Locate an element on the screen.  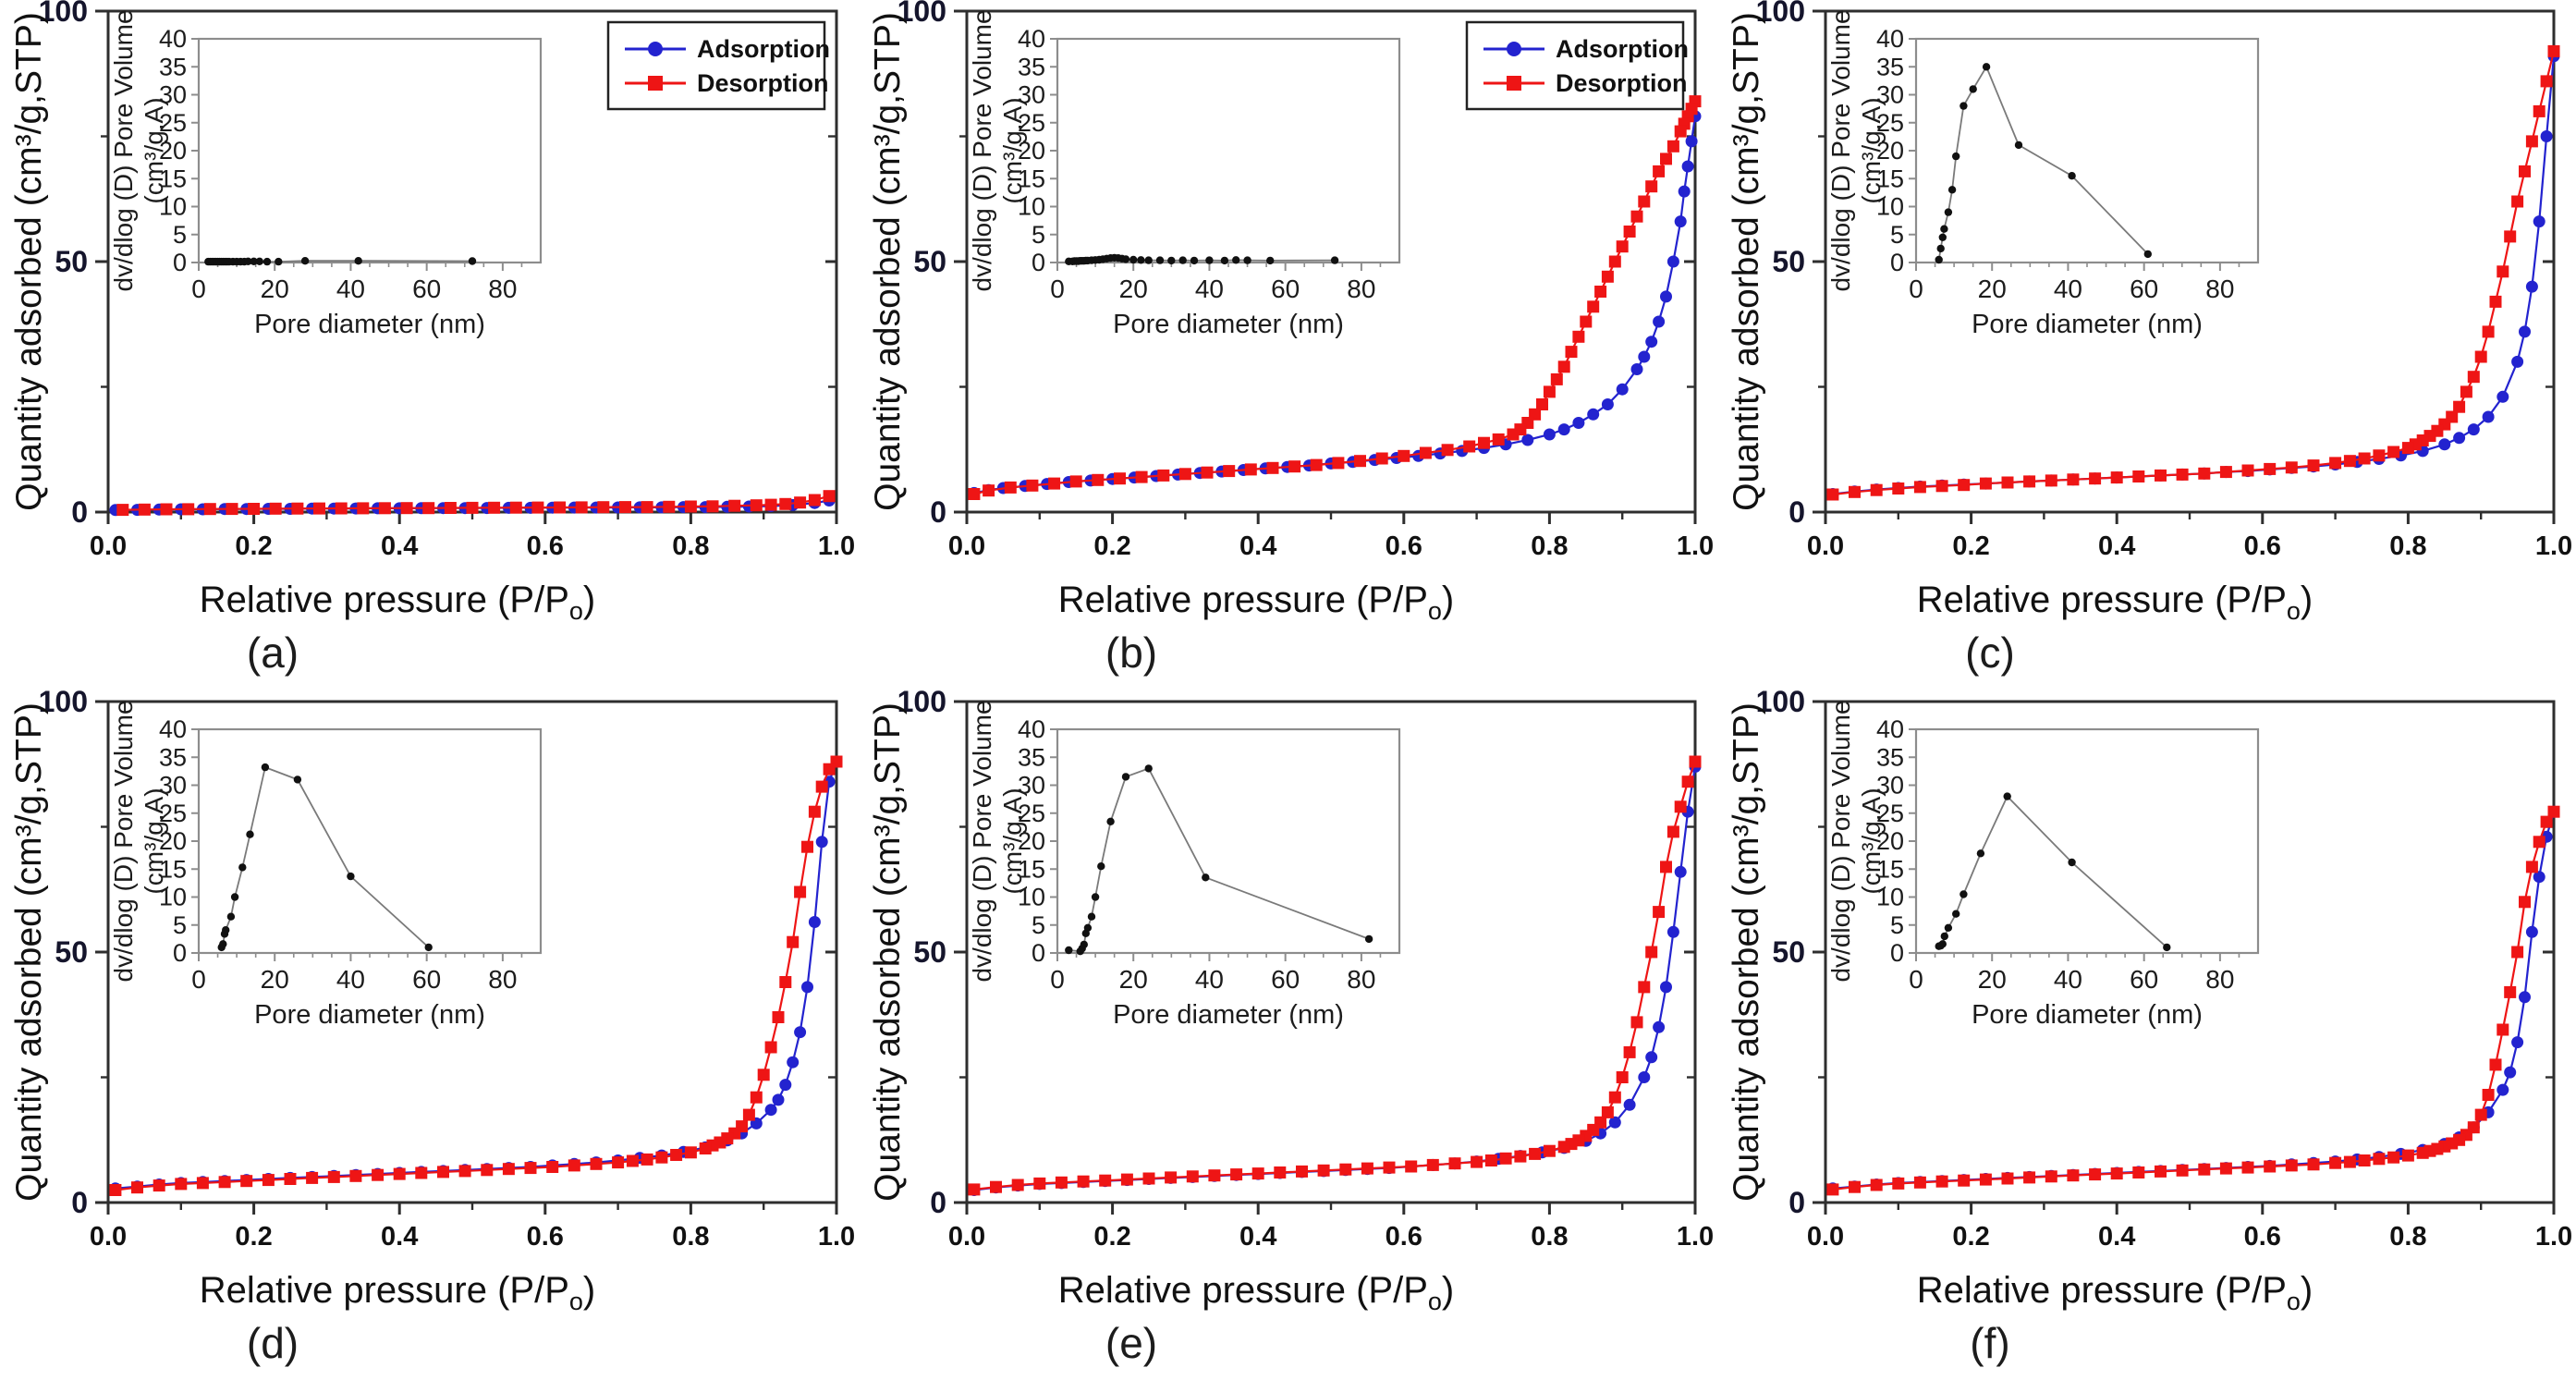
legend: Adsorption Desorption is located at coordinates (718, 65).